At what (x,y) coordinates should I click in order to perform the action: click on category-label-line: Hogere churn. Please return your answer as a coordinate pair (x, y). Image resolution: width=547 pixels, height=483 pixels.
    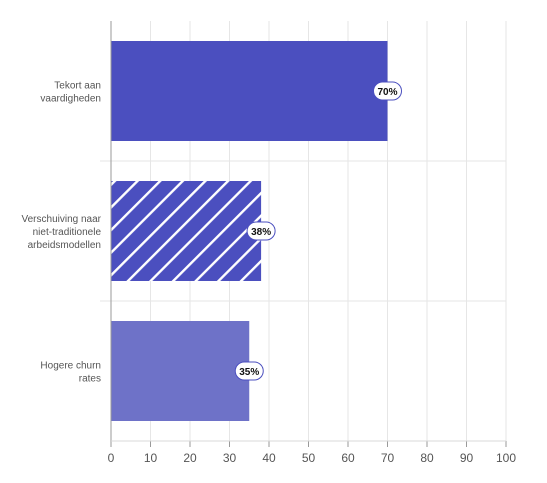
    Looking at the image, I should click on (70, 366).